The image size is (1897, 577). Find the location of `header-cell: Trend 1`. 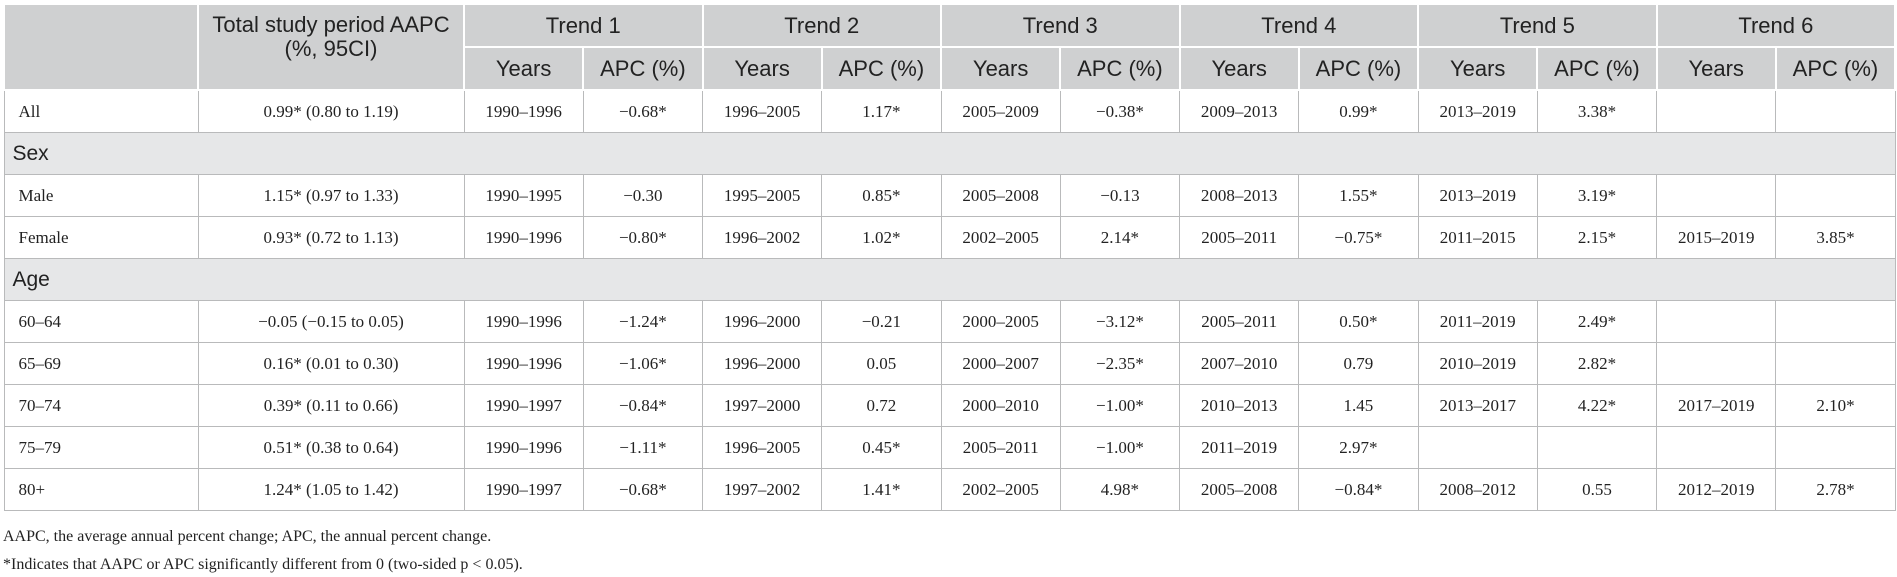

header-cell: Trend 1 is located at coordinates (583, 25).